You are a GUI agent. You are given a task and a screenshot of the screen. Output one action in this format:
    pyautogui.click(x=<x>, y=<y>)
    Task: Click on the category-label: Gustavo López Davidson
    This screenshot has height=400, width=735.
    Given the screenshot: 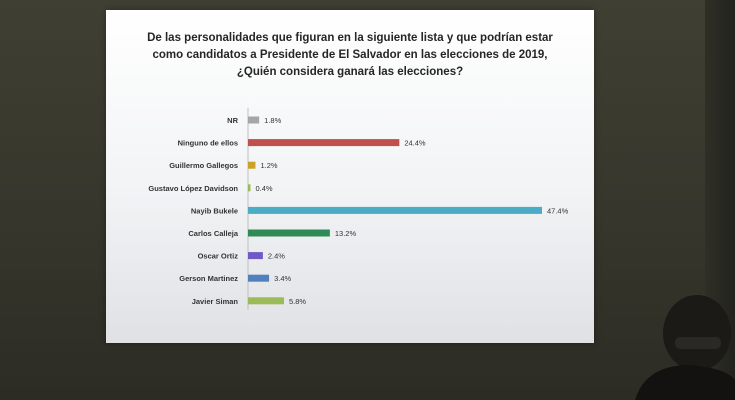 What is the action you would take?
    pyautogui.click(x=193, y=188)
    